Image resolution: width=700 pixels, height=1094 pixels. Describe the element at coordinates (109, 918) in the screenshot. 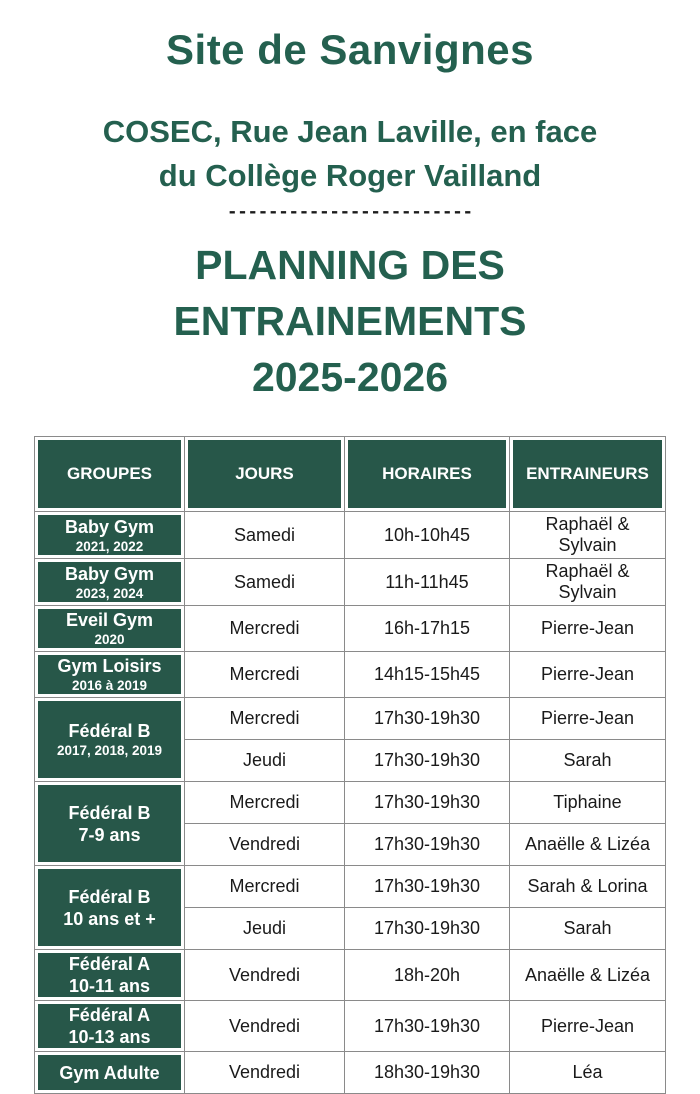

I see `group-sub-label: 10 ans et +` at that location.